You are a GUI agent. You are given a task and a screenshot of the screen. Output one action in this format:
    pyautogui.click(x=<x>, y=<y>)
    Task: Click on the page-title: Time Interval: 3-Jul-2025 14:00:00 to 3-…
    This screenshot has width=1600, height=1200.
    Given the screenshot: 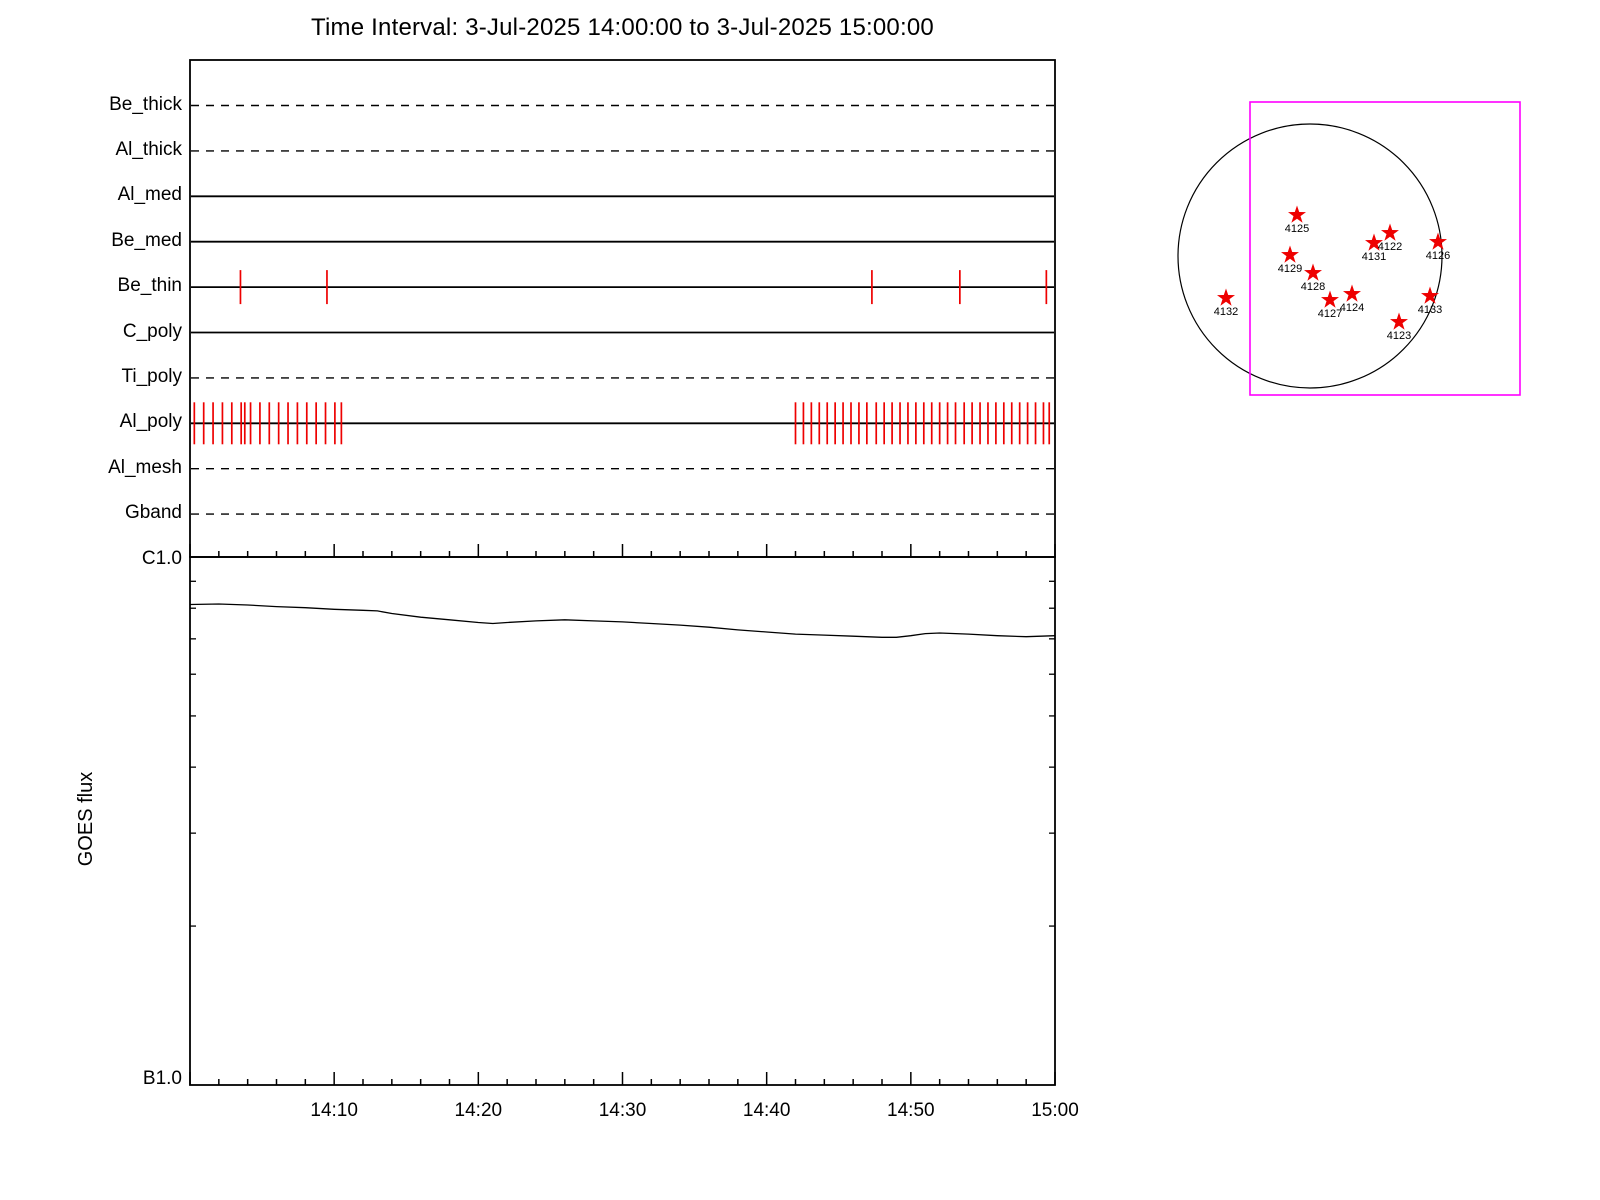 What is the action you would take?
    pyautogui.click(x=622, y=27)
    